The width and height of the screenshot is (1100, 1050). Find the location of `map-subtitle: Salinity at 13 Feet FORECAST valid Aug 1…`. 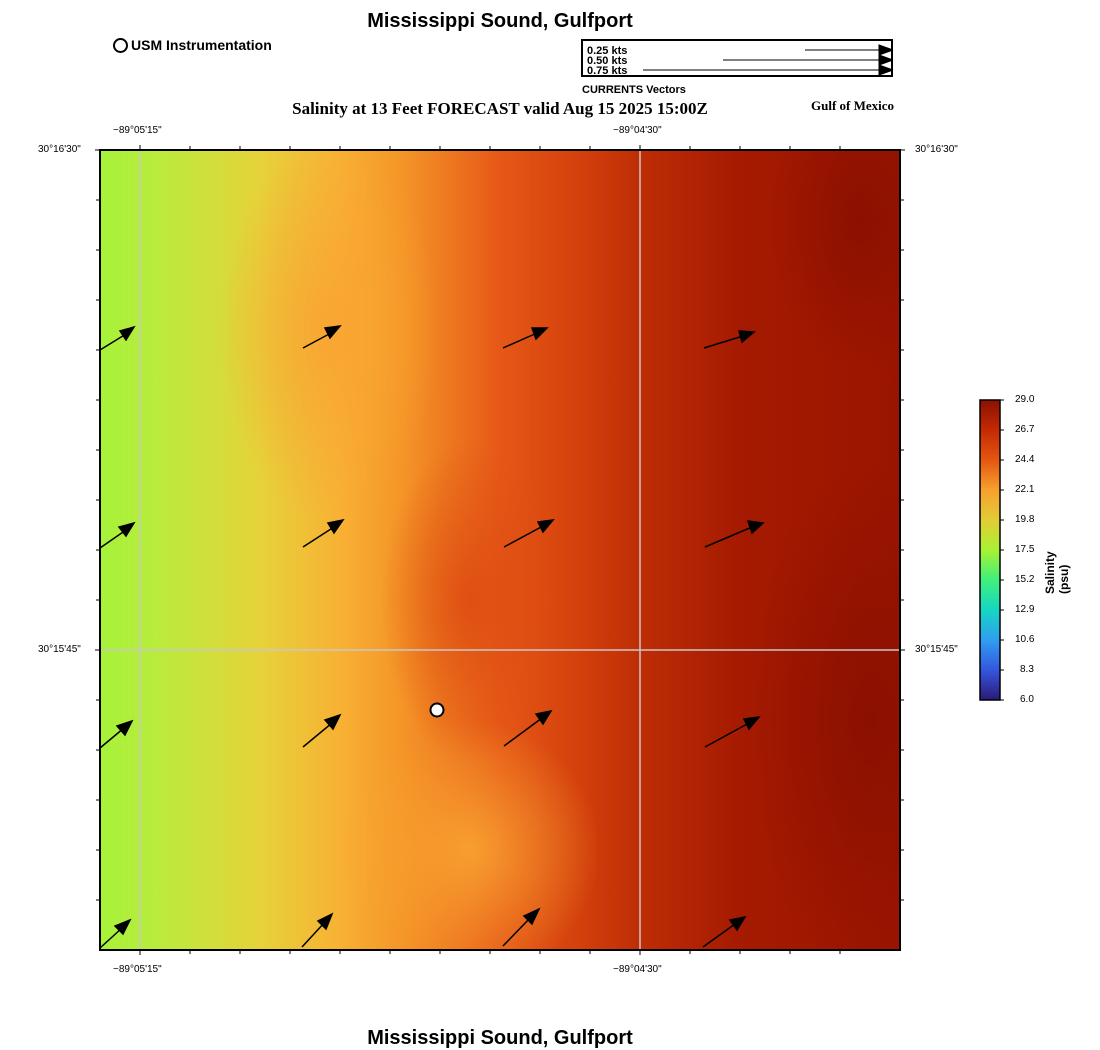

map-subtitle: Salinity at 13 Feet FORECAST valid Aug 1… is located at coordinates (500, 108).